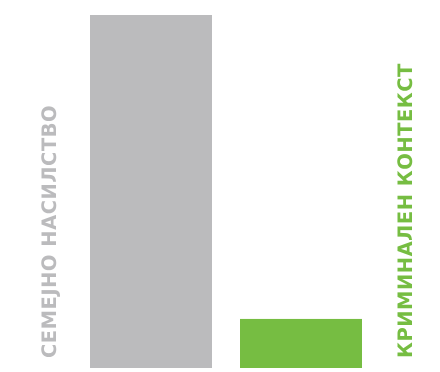  What do you see at coordinates (405, 210) in the screenshot?
I see `category-label-1: КРИМИНАЛЕН КОНТЕКСТ` at bounding box center [405, 210].